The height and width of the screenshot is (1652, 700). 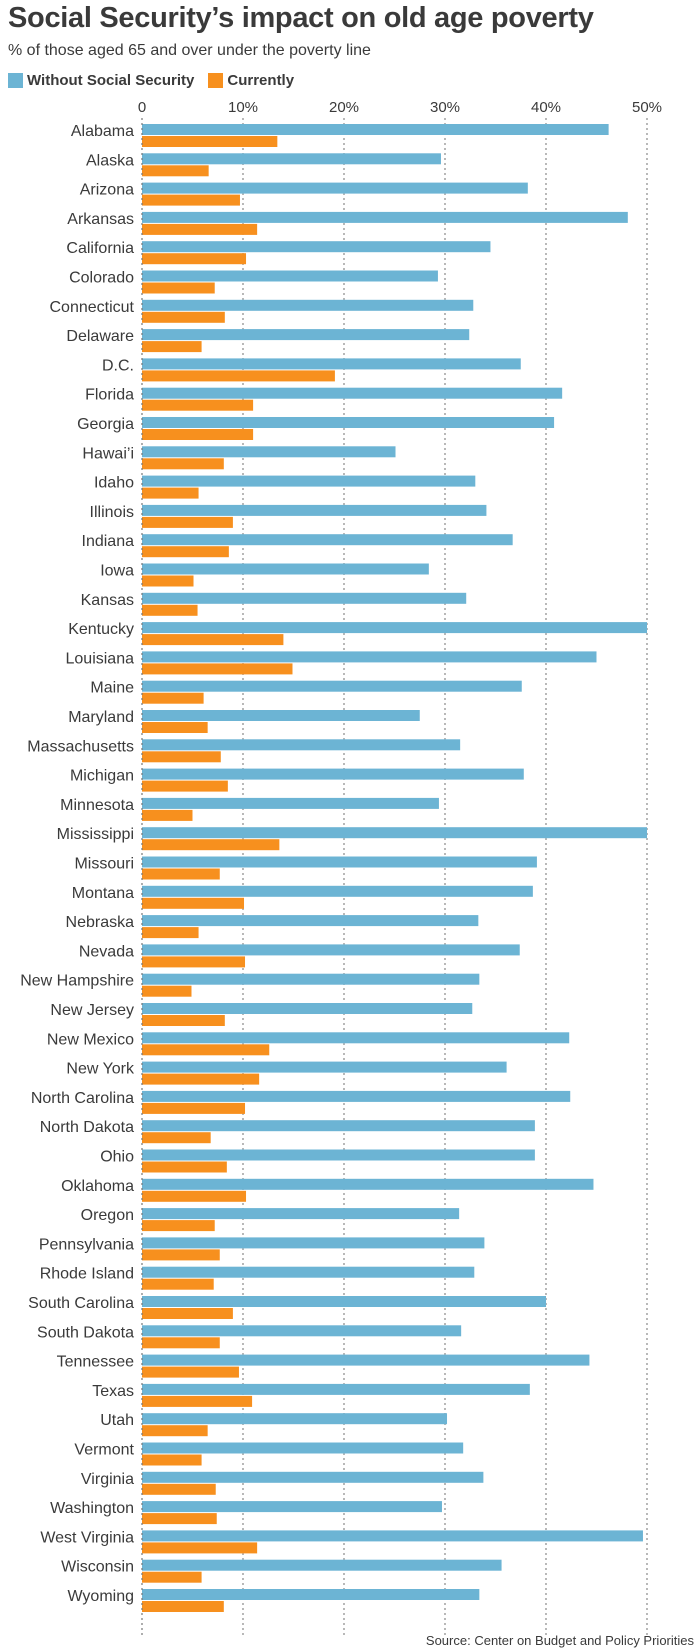 What do you see at coordinates (107, 190) in the screenshot?
I see `category-label-arizona: Arizona` at bounding box center [107, 190].